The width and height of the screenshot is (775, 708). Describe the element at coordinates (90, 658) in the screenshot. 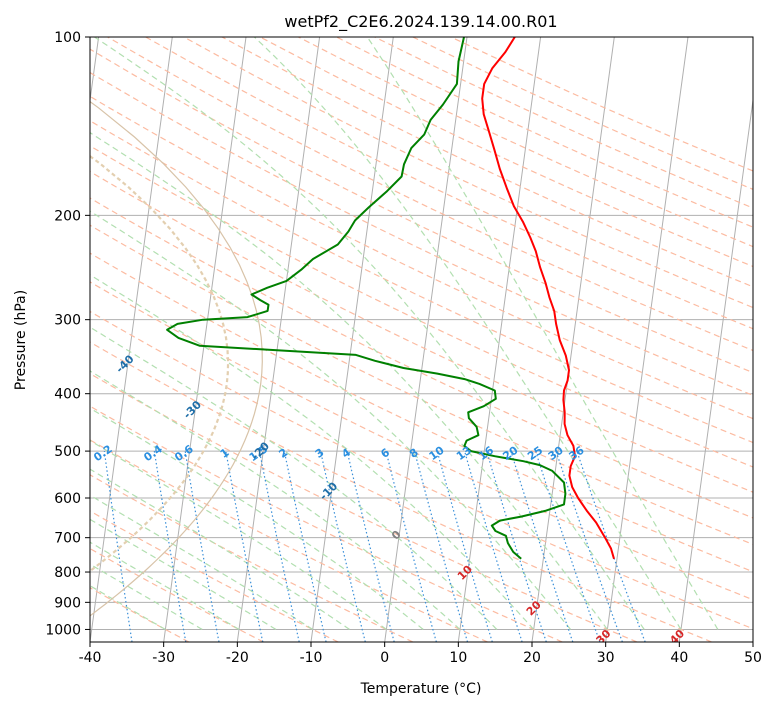

I see `x-tick-label: -40` at that location.